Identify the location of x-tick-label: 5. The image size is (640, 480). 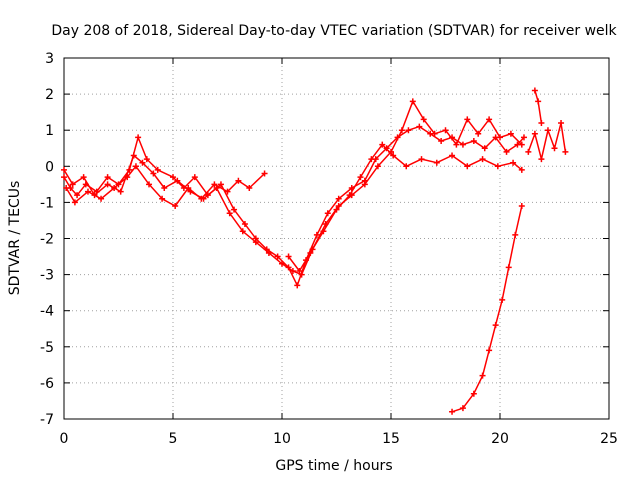
(173, 439).